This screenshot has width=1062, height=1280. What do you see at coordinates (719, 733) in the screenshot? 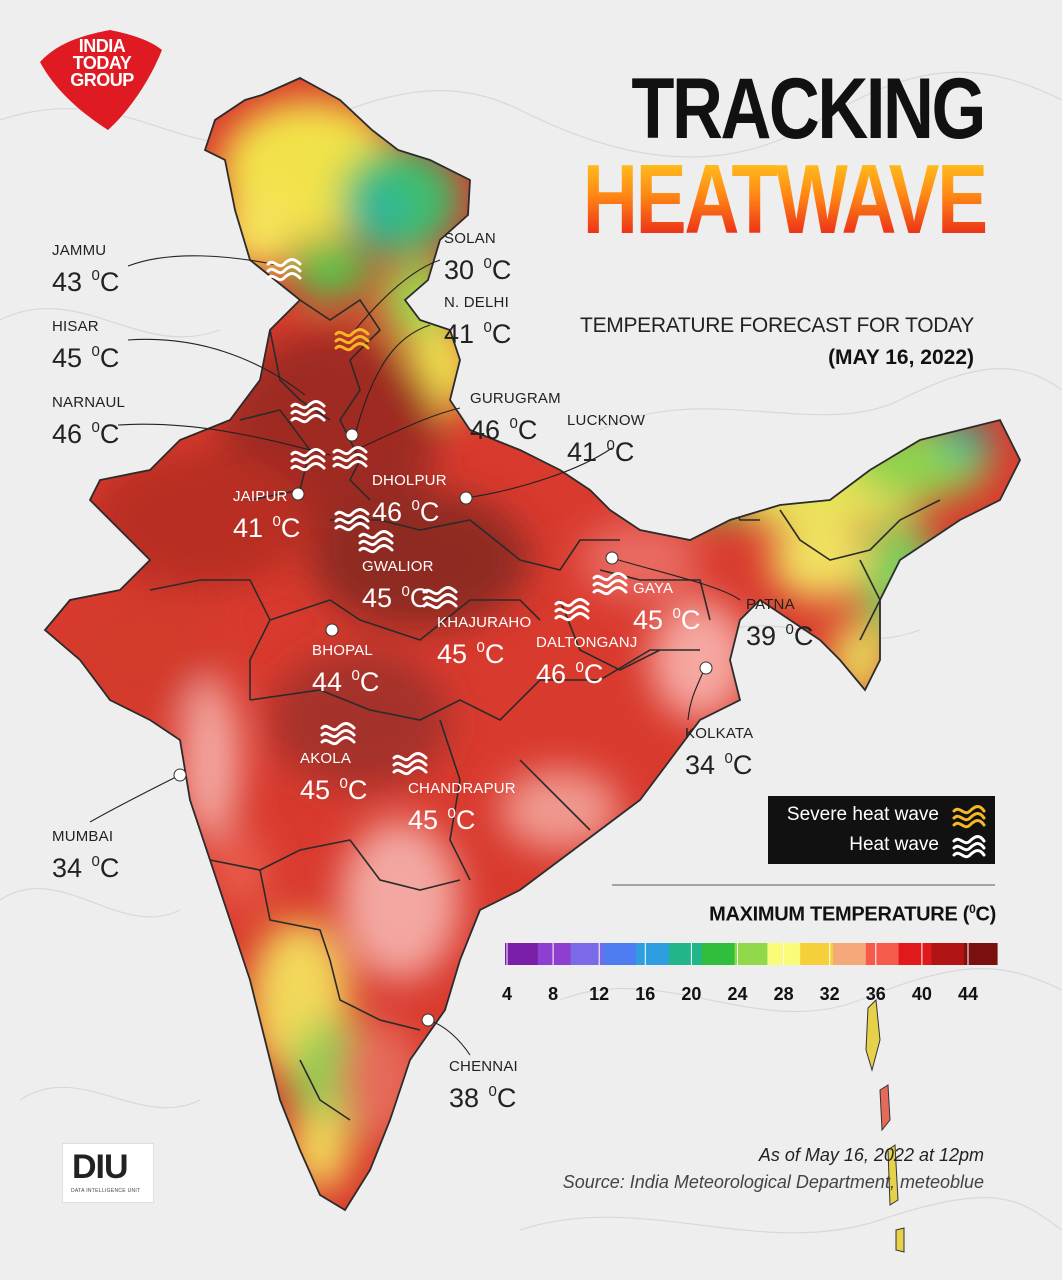
I see `city-name-kolkata: KOLKATA` at bounding box center [719, 733].